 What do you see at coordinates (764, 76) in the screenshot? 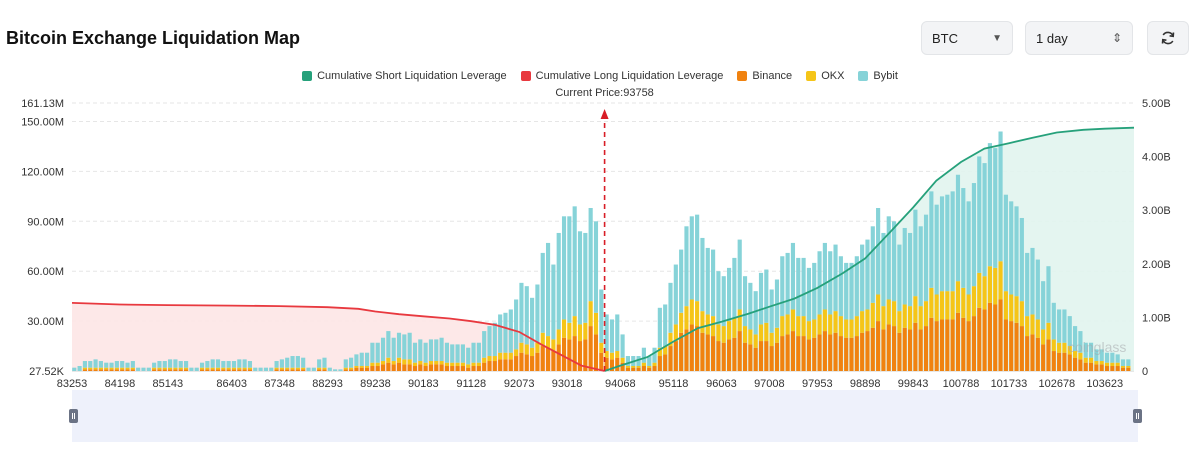
I see `legend-item-binance: Binance` at bounding box center [764, 76].